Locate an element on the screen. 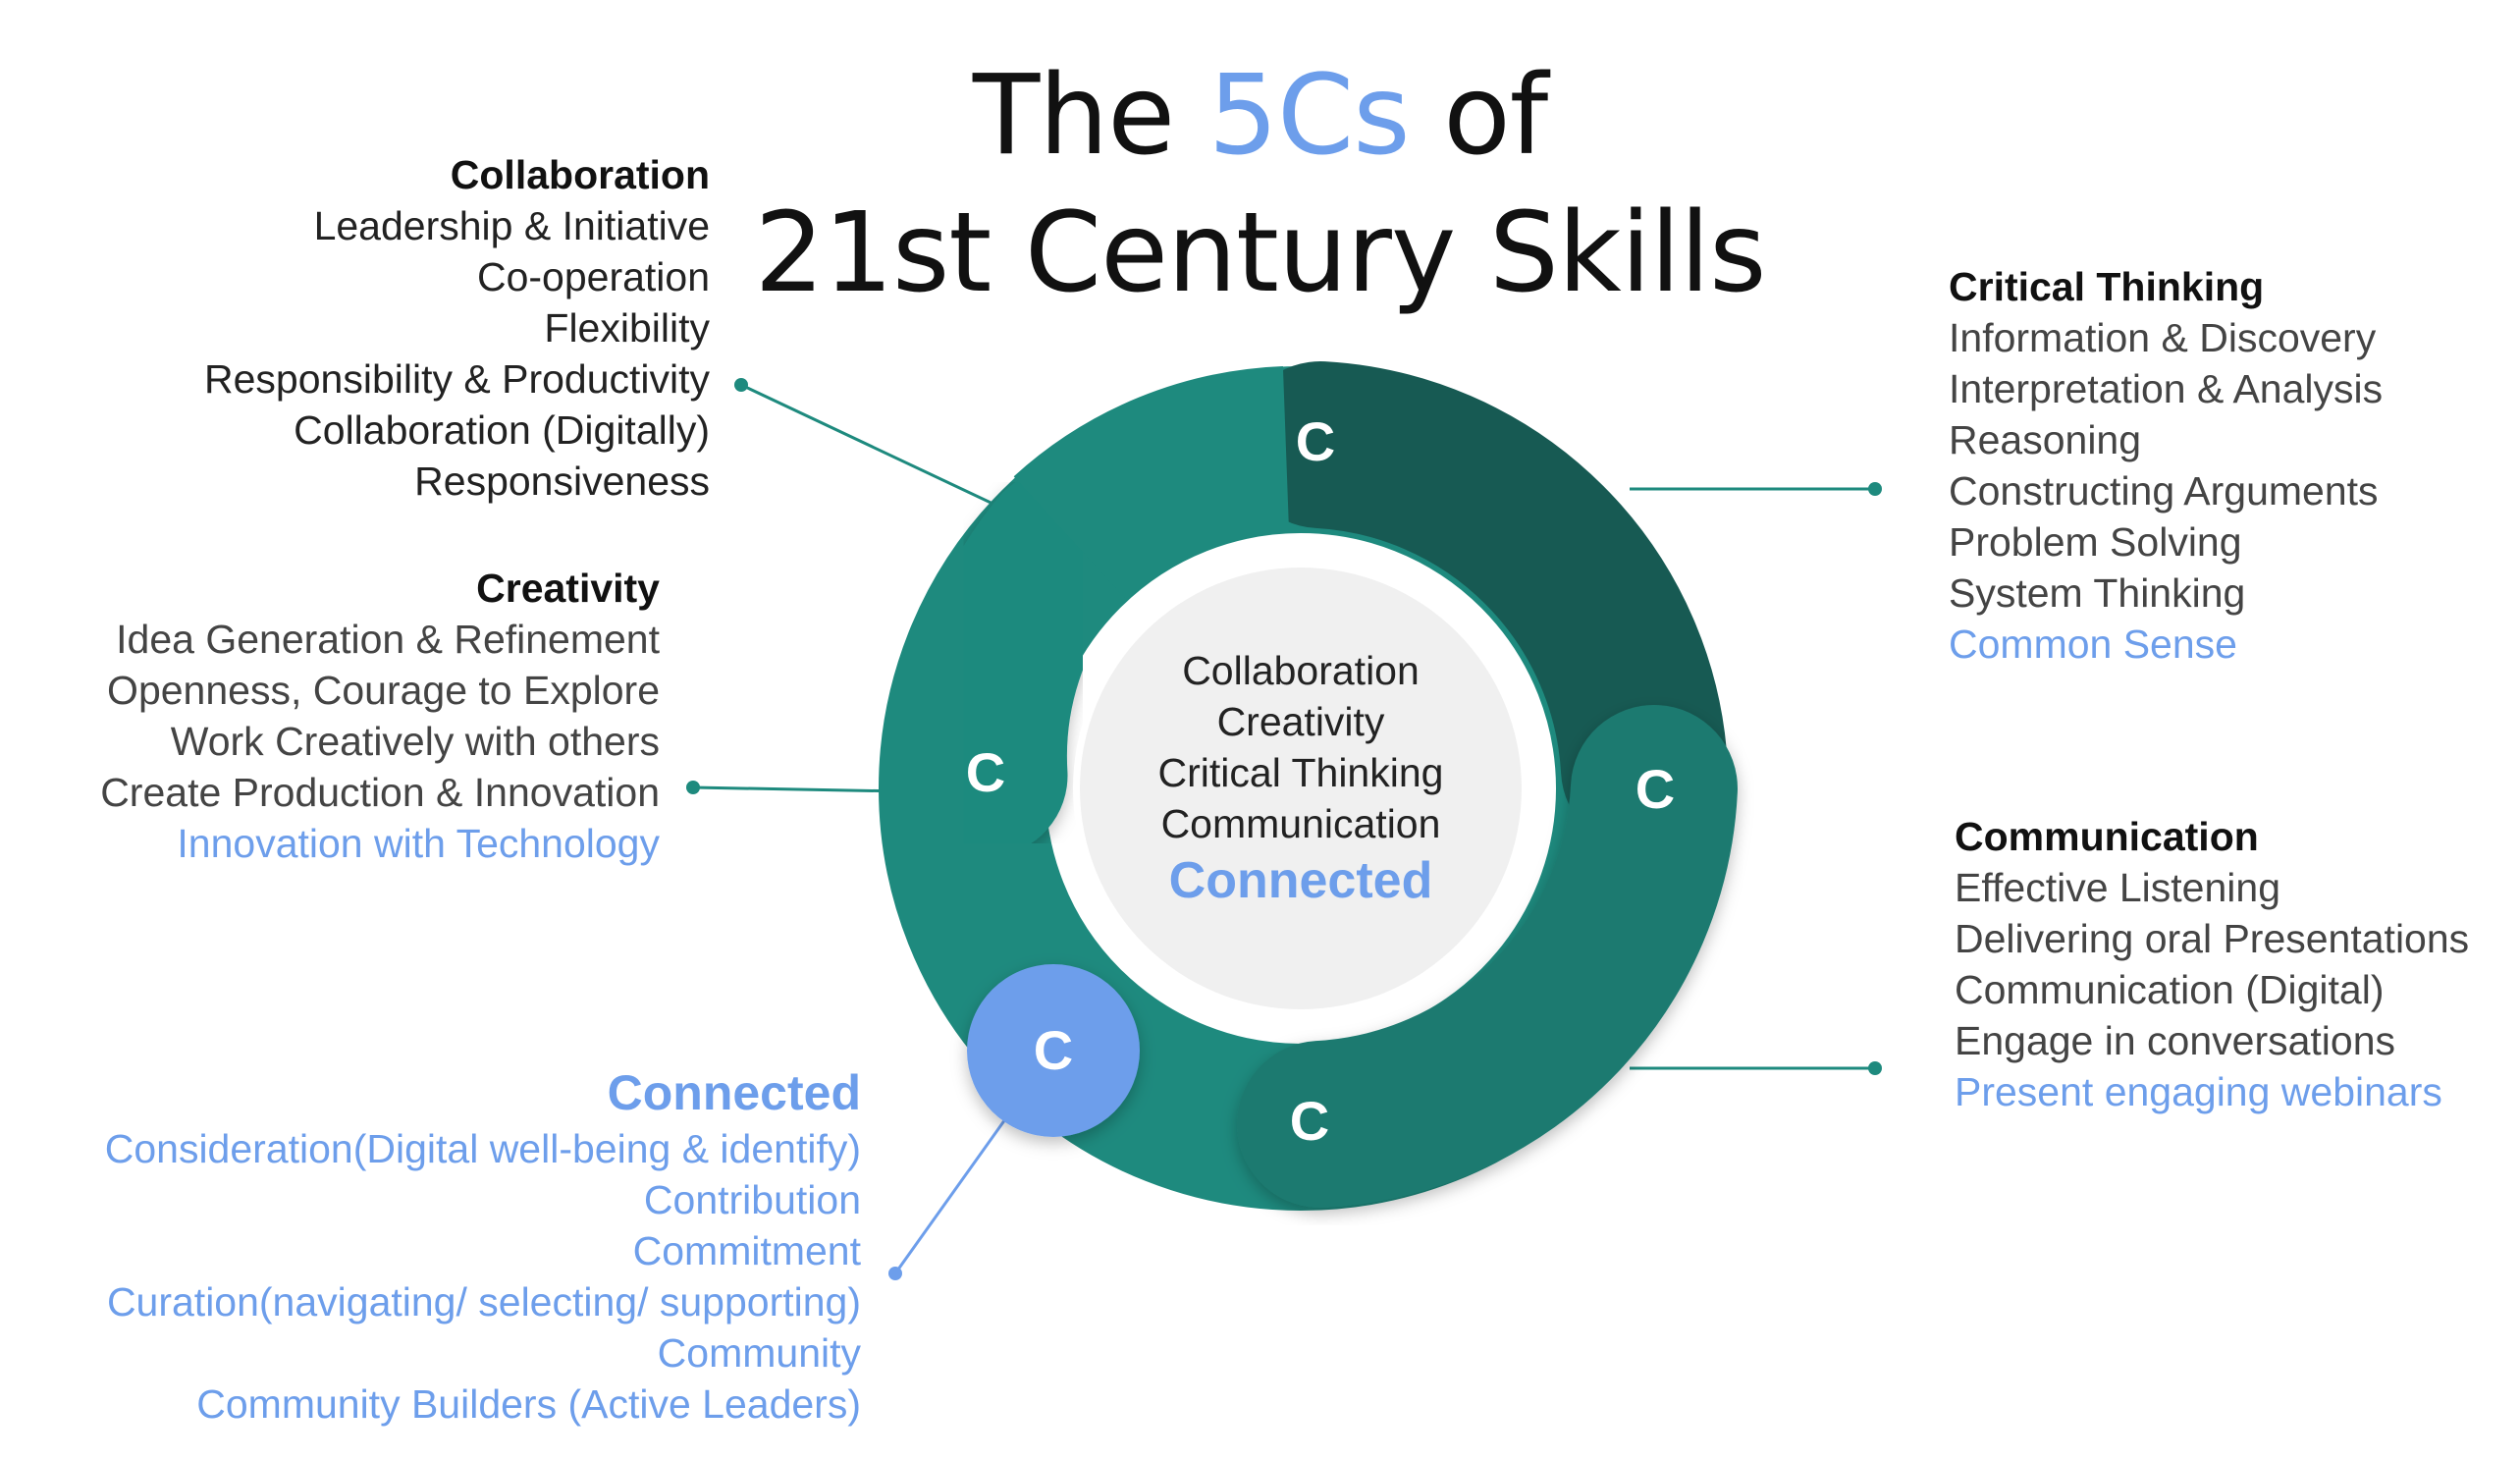 The height and width of the screenshot is (1460, 2520). connected-item: Commitment is located at coordinates (746, 1250).